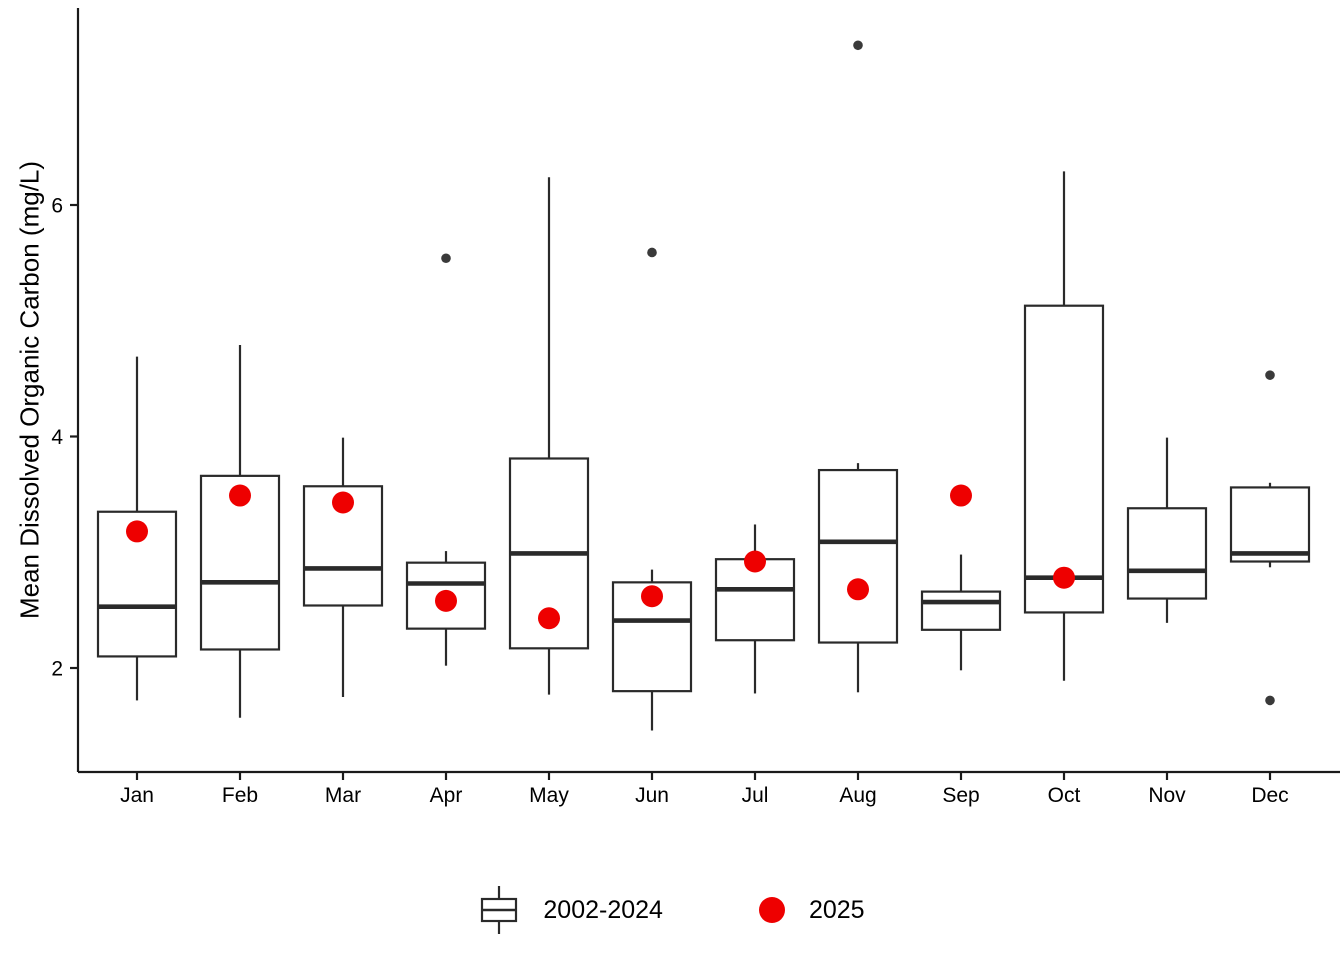 The height and width of the screenshot is (960, 1344). Describe the element at coordinates (137, 531) in the screenshot. I see `dot-2025-Jan` at that location.